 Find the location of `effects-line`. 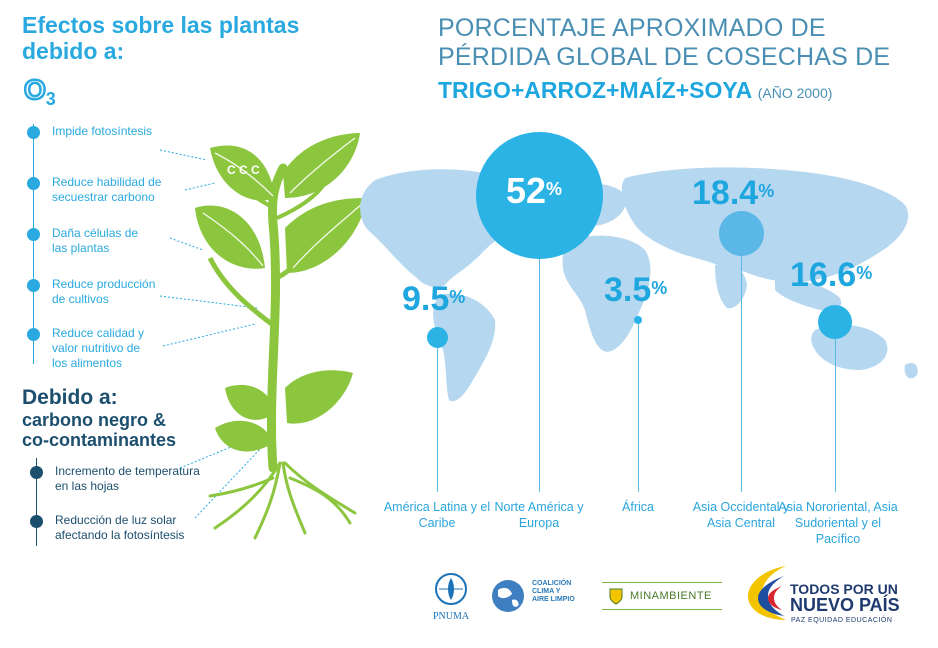

effects-line is located at coordinates (33, 244).